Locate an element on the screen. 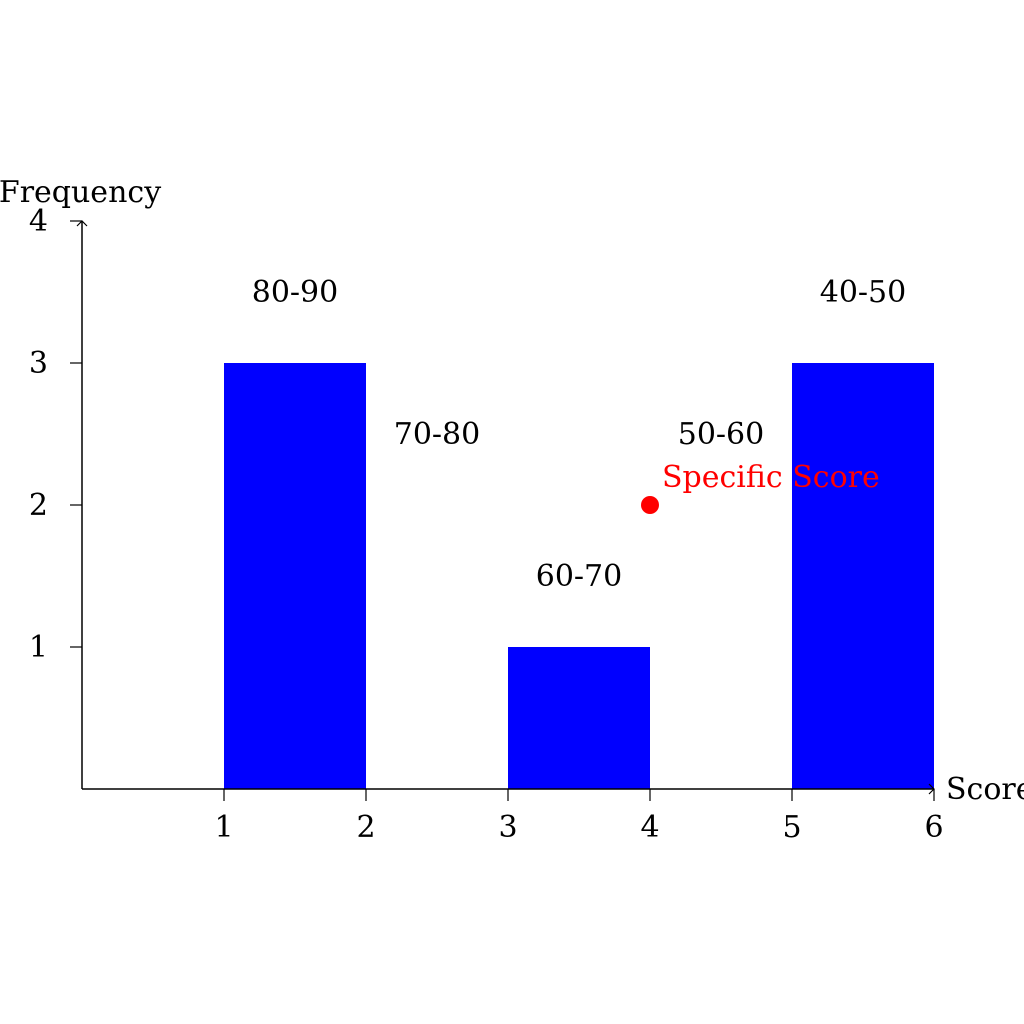  specific-score-point is located at coordinates (650, 505).